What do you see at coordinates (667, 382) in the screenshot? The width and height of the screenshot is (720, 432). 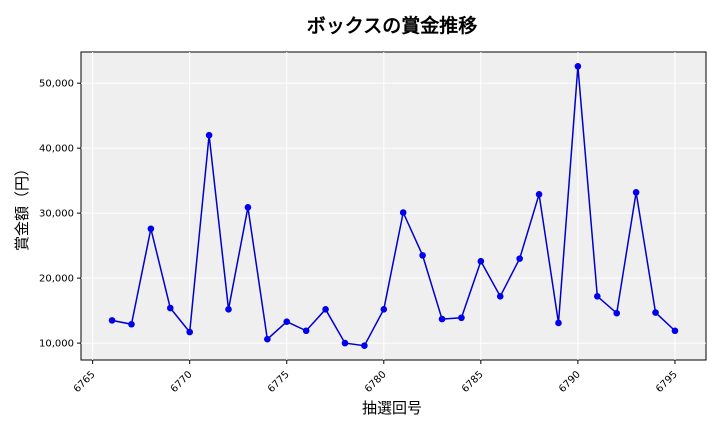 I see `x-tick-label: 6795` at bounding box center [667, 382].